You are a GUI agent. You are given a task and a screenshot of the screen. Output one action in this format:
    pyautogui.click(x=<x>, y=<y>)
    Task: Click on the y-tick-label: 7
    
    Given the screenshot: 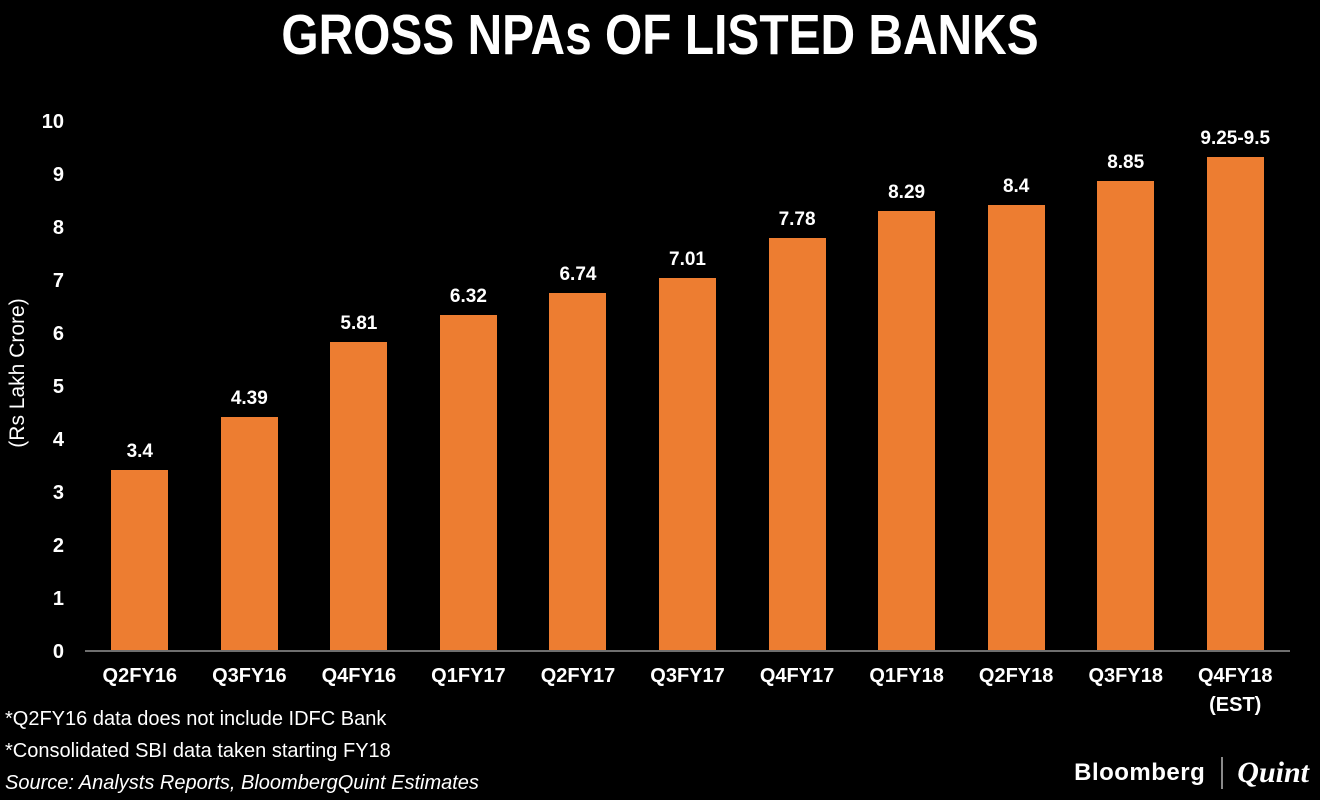 What is the action you would take?
    pyautogui.click(x=58, y=281)
    